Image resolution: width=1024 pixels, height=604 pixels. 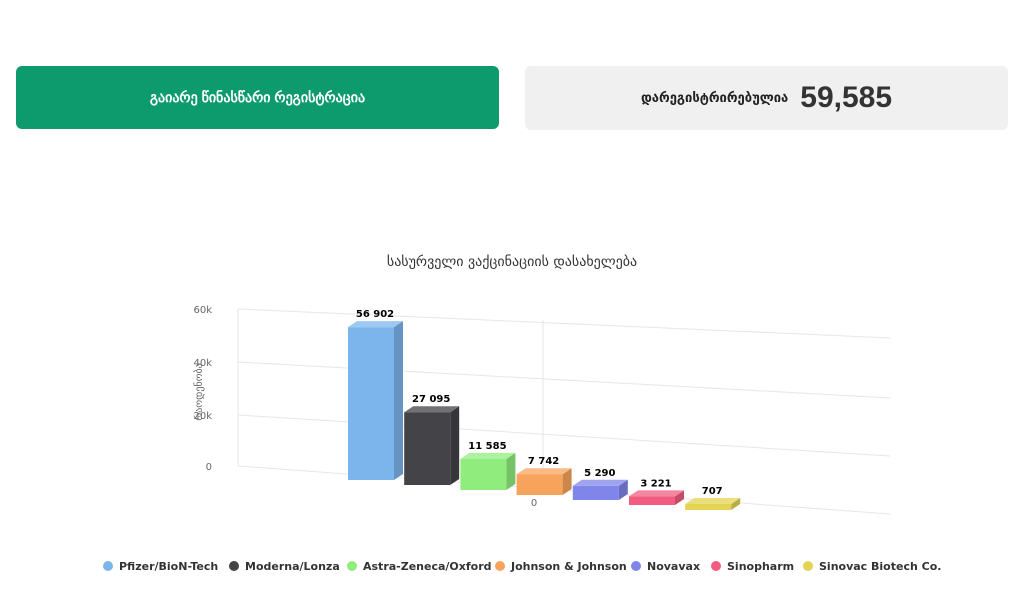 What do you see at coordinates (199, 392) in the screenshot?
I see `y-axis-label: რაოდენობა` at bounding box center [199, 392].